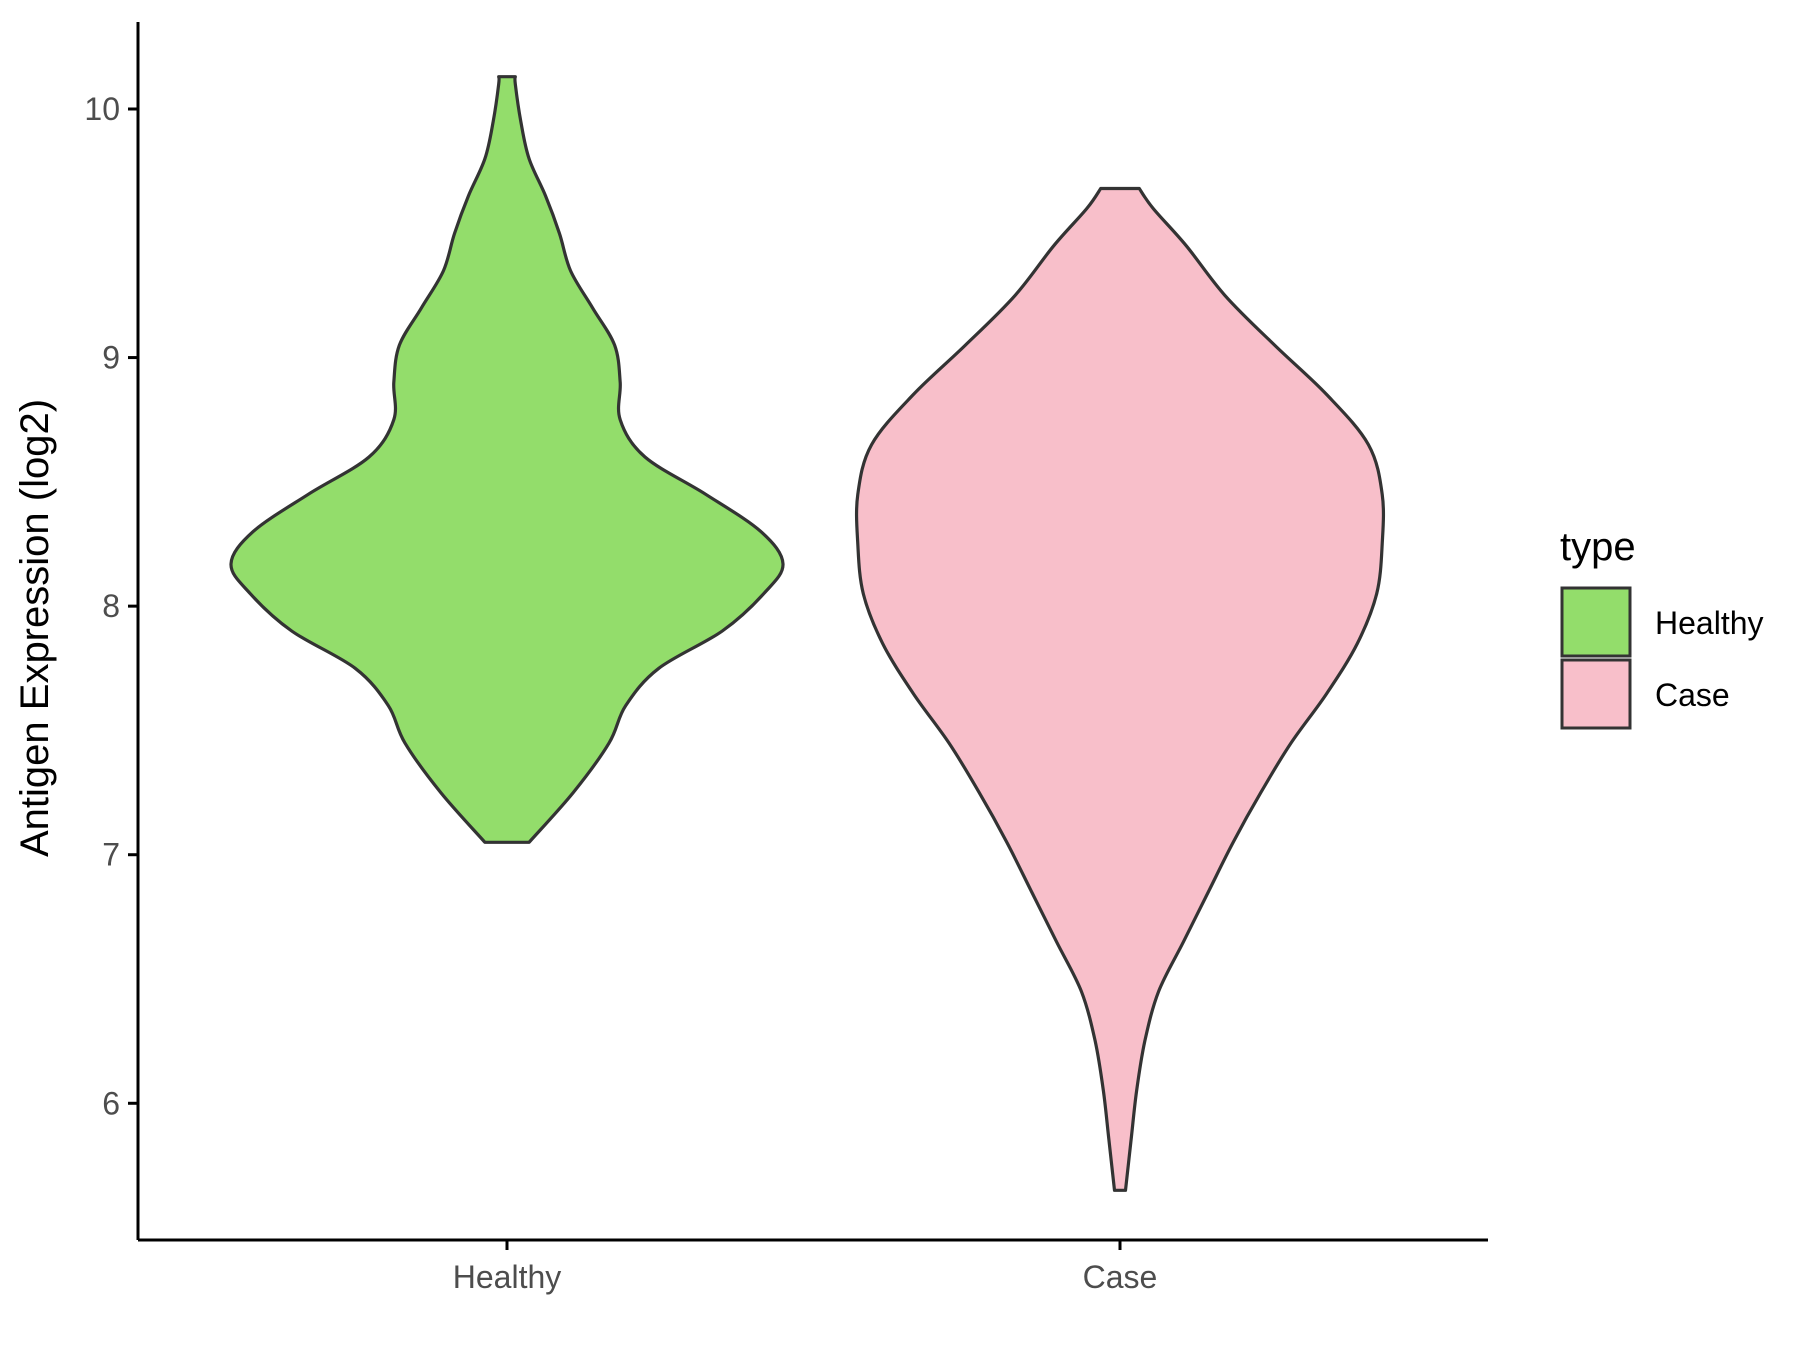 The width and height of the screenshot is (1800, 1350). Describe the element at coordinates (805, 1267) in the screenshot. I see `x-ticks: Healthy Case` at that location.